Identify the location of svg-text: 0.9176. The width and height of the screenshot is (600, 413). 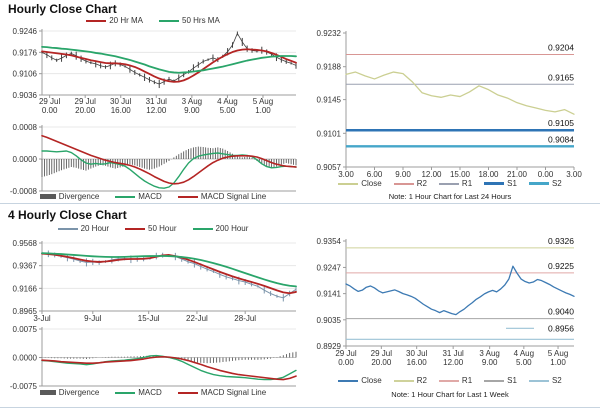
(25, 52).